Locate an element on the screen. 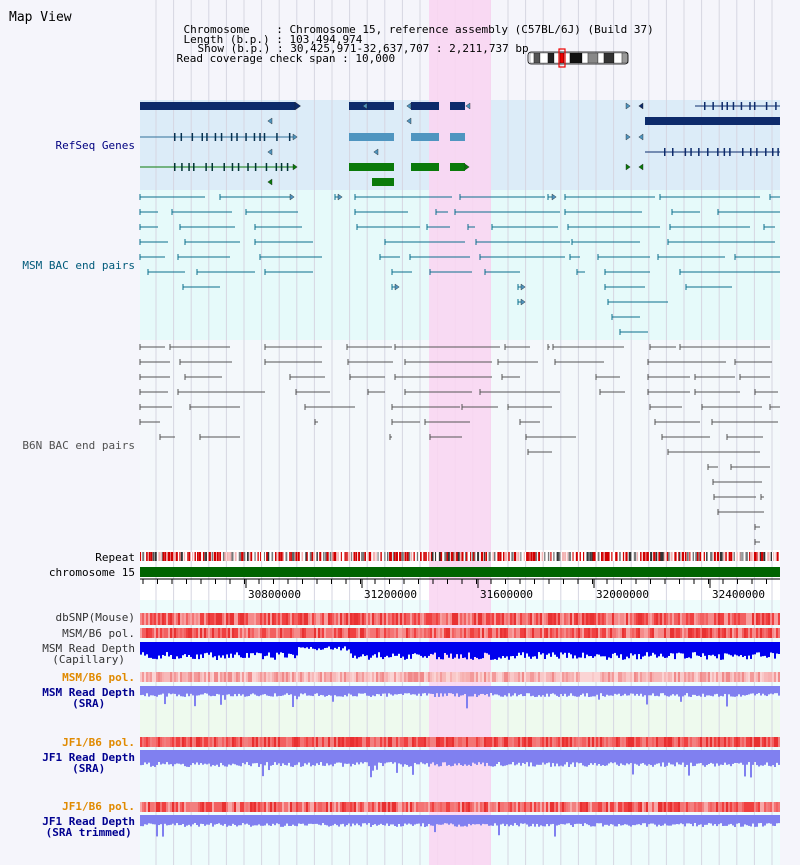 The width and height of the screenshot is (800, 865). track-label-refseq: RefSeq Genes is located at coordinates (95, 145).